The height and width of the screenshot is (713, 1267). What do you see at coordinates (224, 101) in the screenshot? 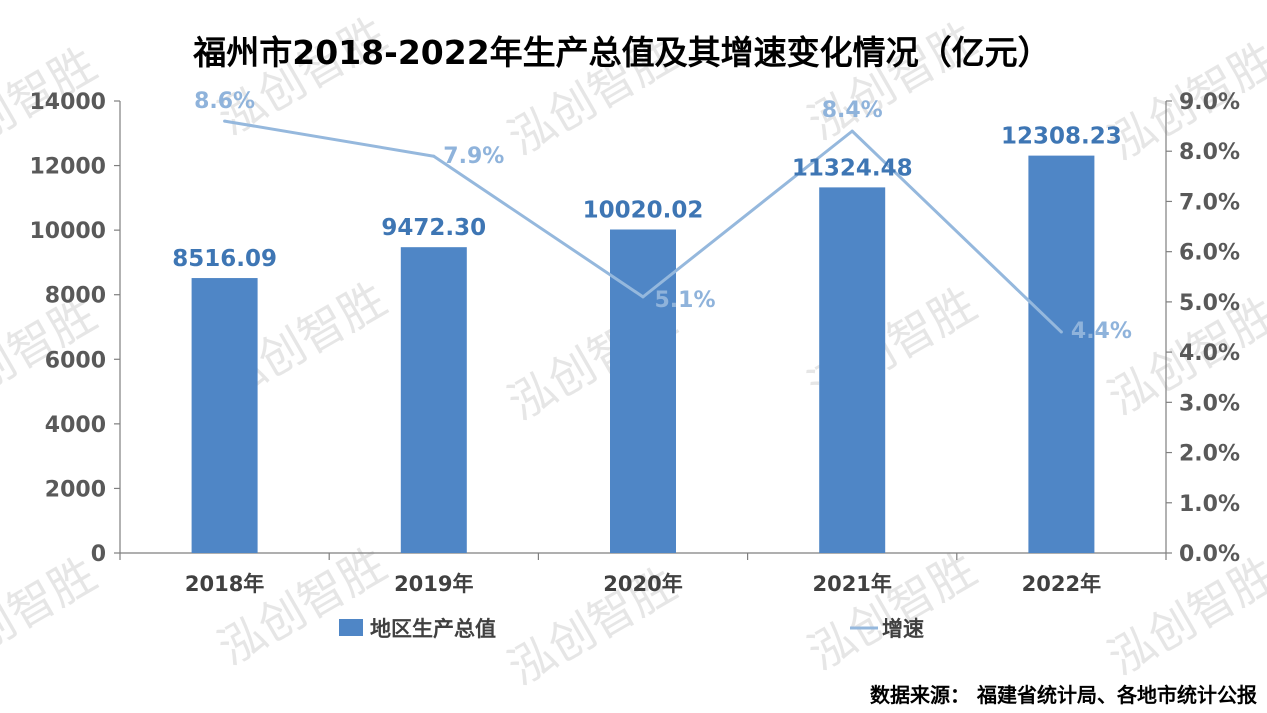
I see `rate-value-label: 8.6%` at bounding box center [224, 101].